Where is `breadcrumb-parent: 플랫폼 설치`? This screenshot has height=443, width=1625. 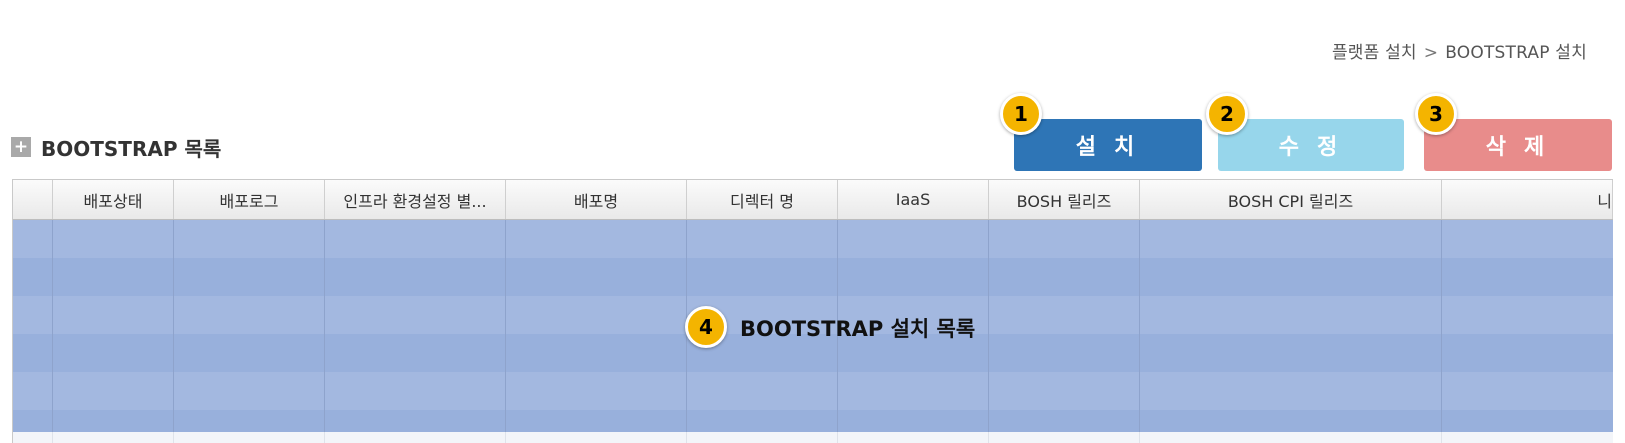
breadcrumb-parent: 플랫폼 설치 is located at coordinates (1374, 53).